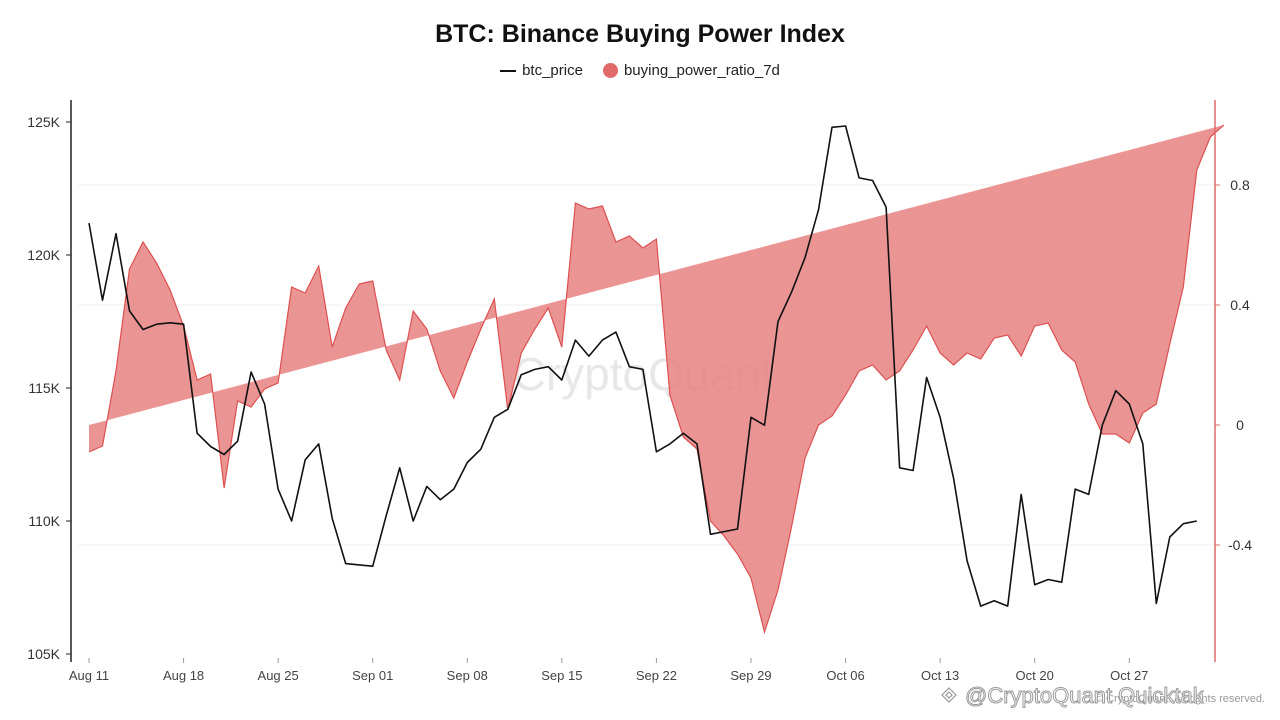 Image resolution: width=1280 pixels, height=720 pixels. What do you see at coordinates (183, 675) in the screenshot?
I see `x-tick-label: Aug 18` at bounding box center [183, 675].